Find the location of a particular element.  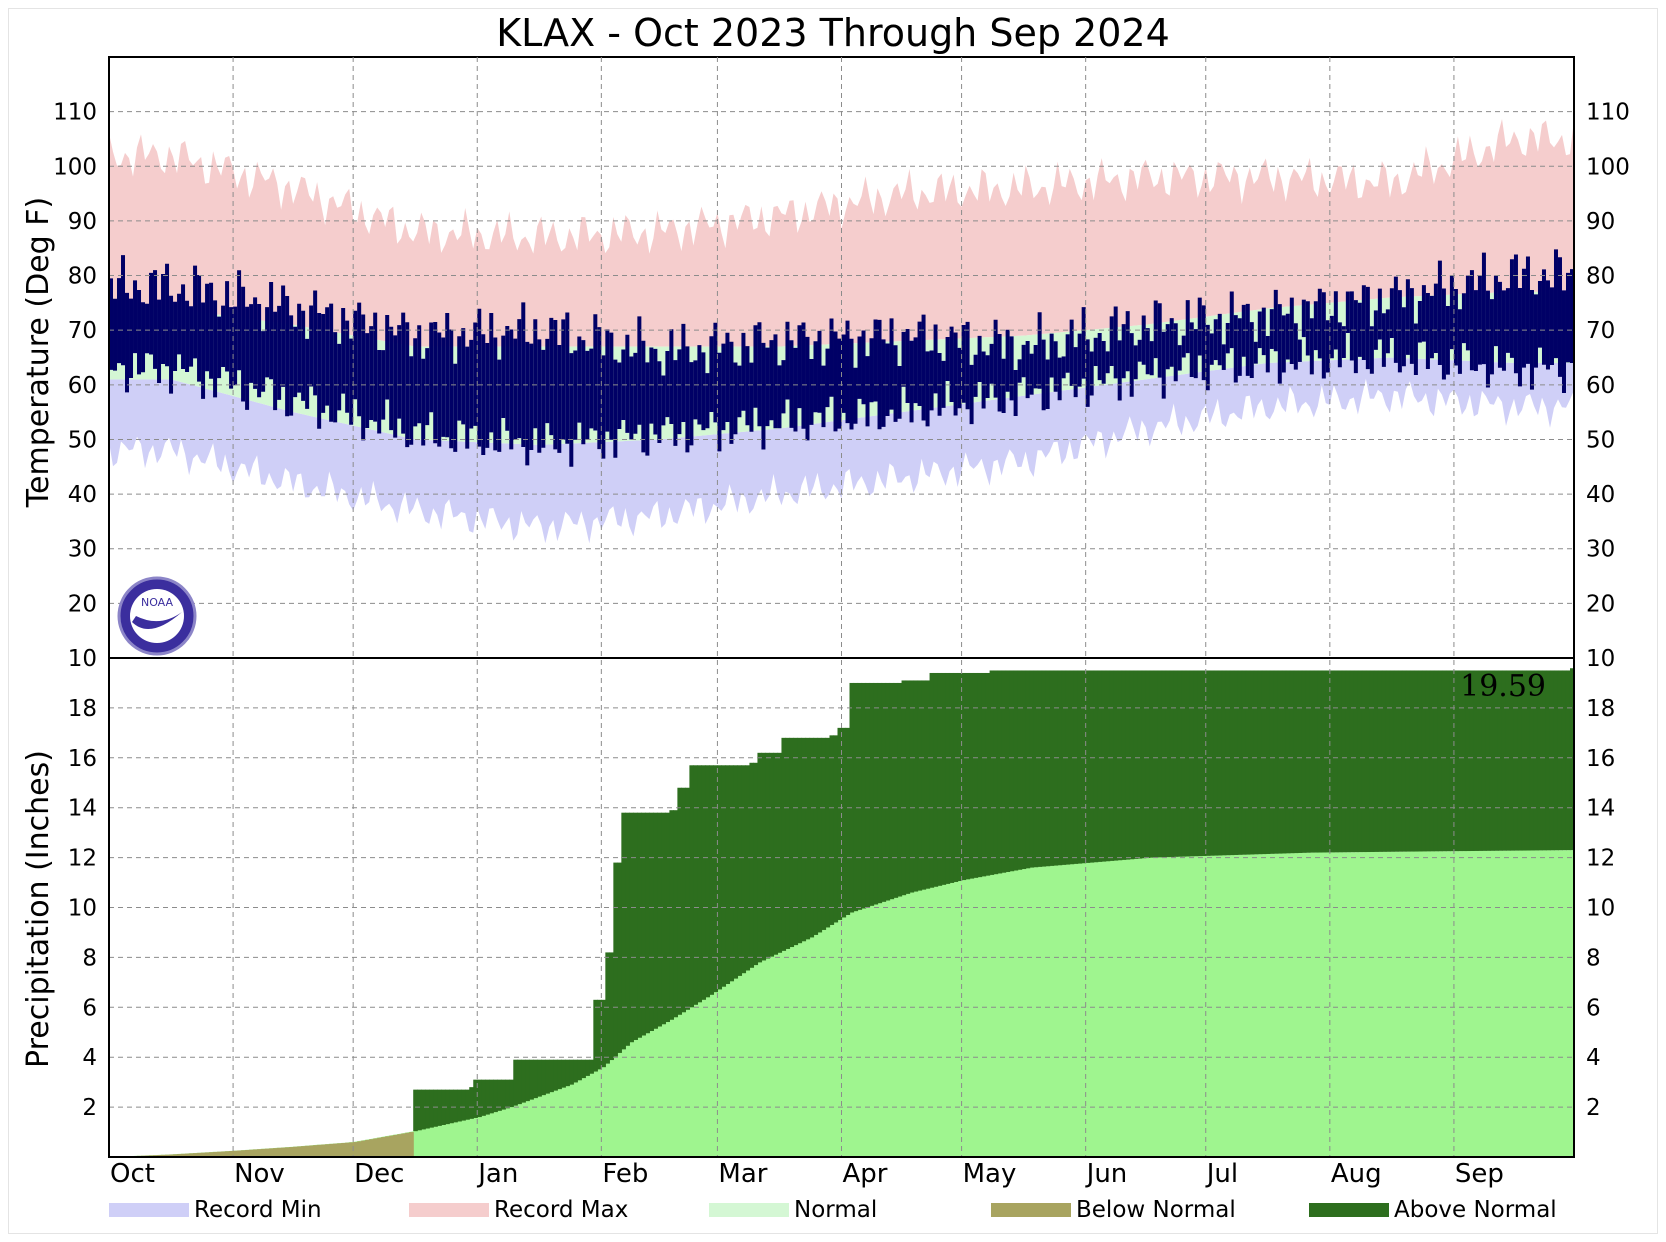

temp-tick-left: 30 is located at coordinates (82, 550).